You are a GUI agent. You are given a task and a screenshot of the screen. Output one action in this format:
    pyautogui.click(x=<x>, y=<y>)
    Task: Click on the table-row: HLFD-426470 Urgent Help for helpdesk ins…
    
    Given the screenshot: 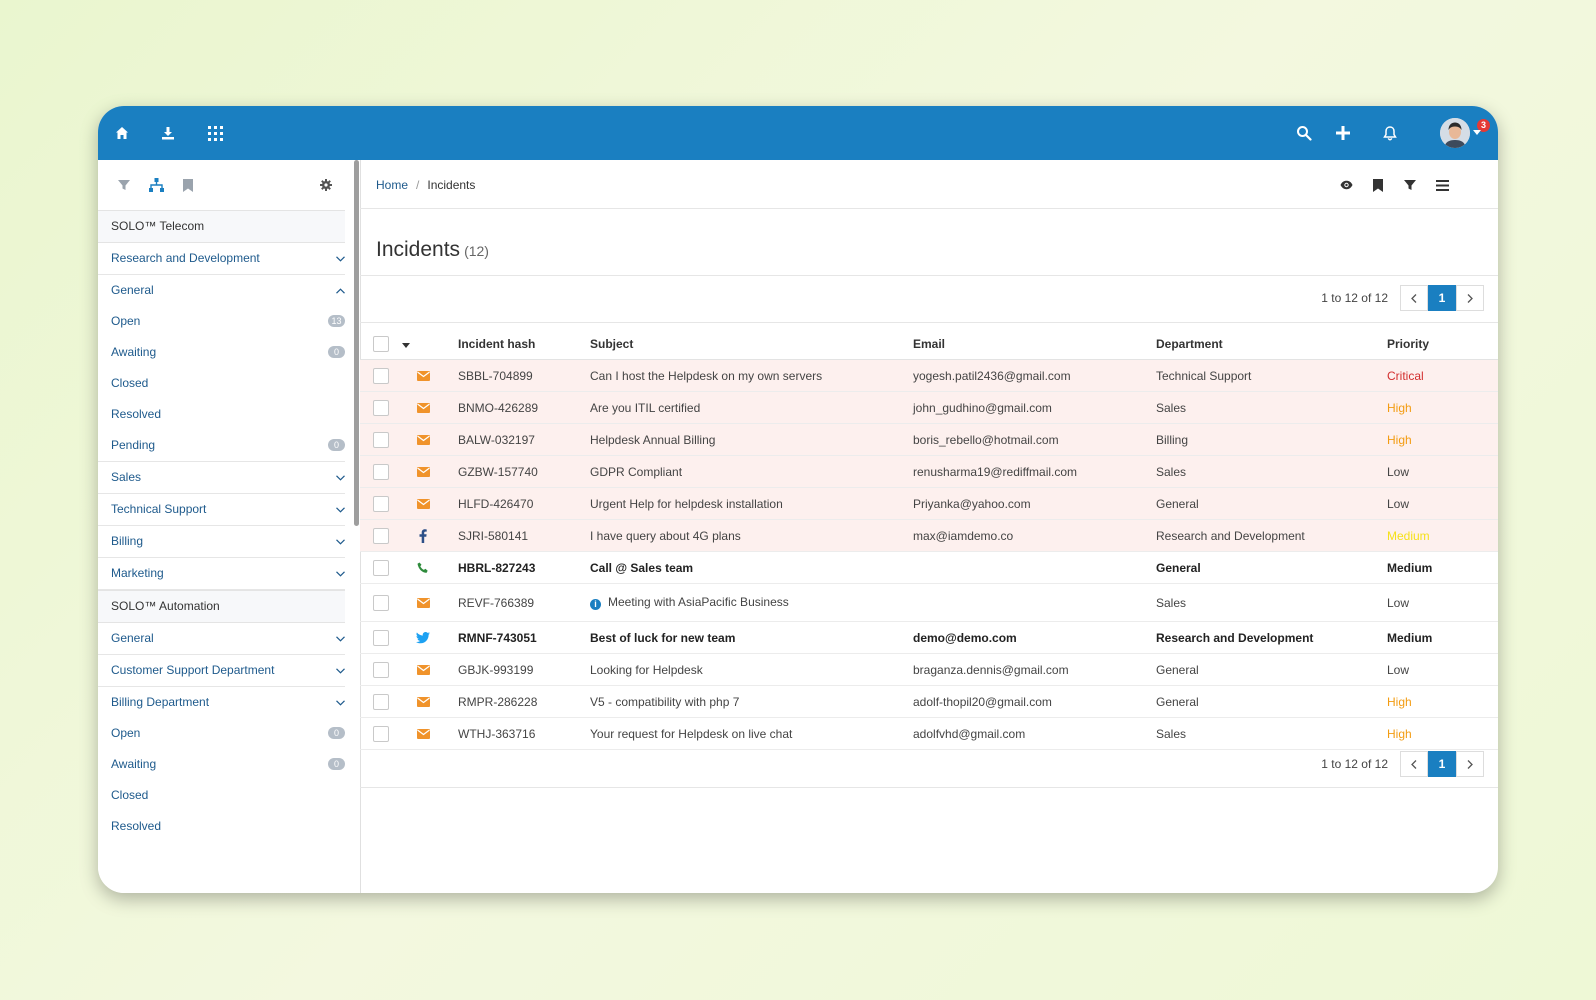 What is the action you would take?
    pyautogui.click(x=929, y=503)
    